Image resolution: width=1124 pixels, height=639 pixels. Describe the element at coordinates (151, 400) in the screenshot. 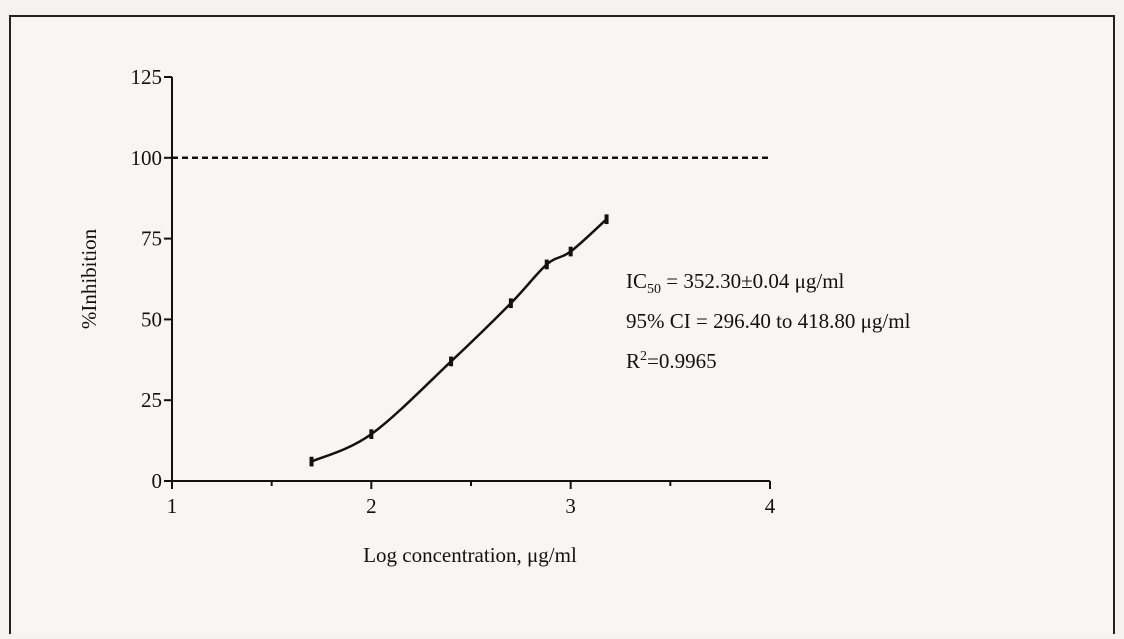

I see `y-tick-label: 25` at that location.